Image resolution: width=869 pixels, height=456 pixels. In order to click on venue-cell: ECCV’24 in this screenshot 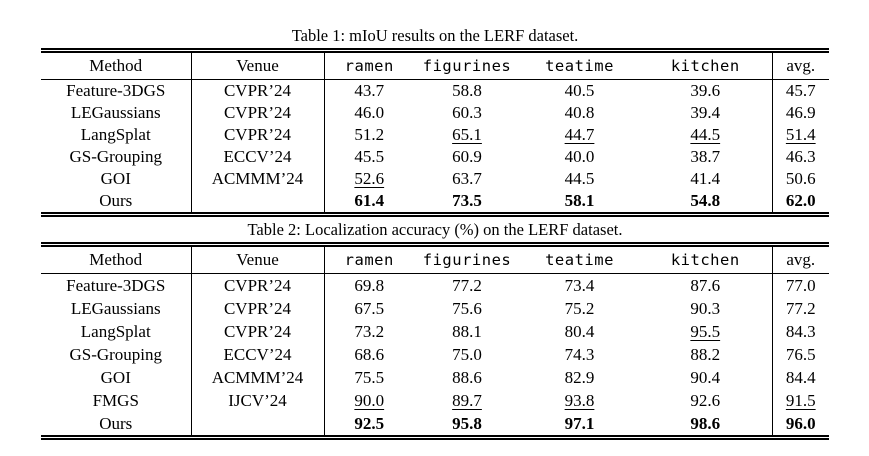, I will do `click(258, 354)`.